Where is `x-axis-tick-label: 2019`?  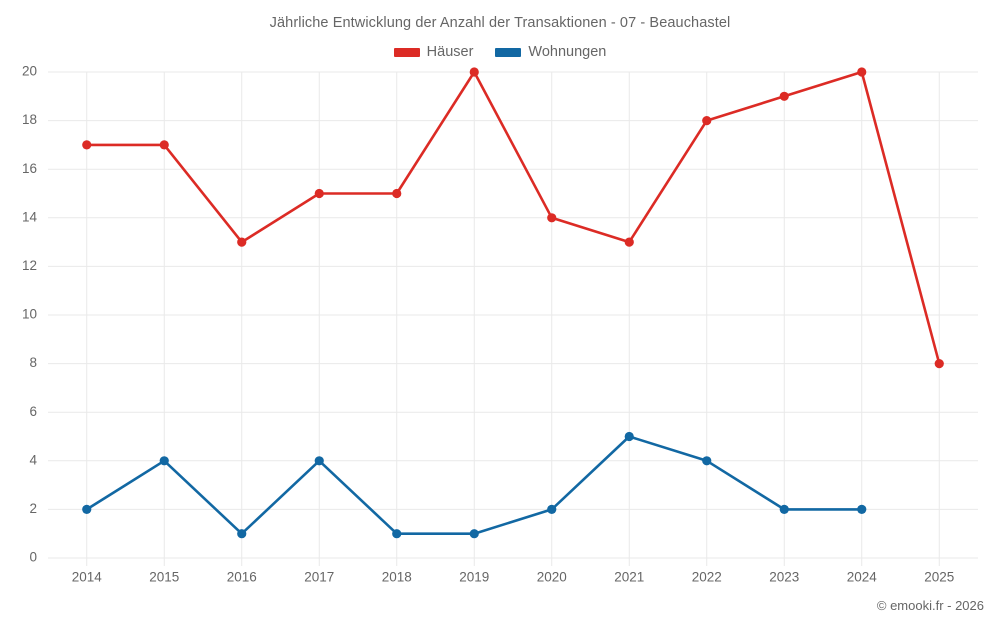 x-axis-tick-label: 2019 is located at coordinates (474, 577).